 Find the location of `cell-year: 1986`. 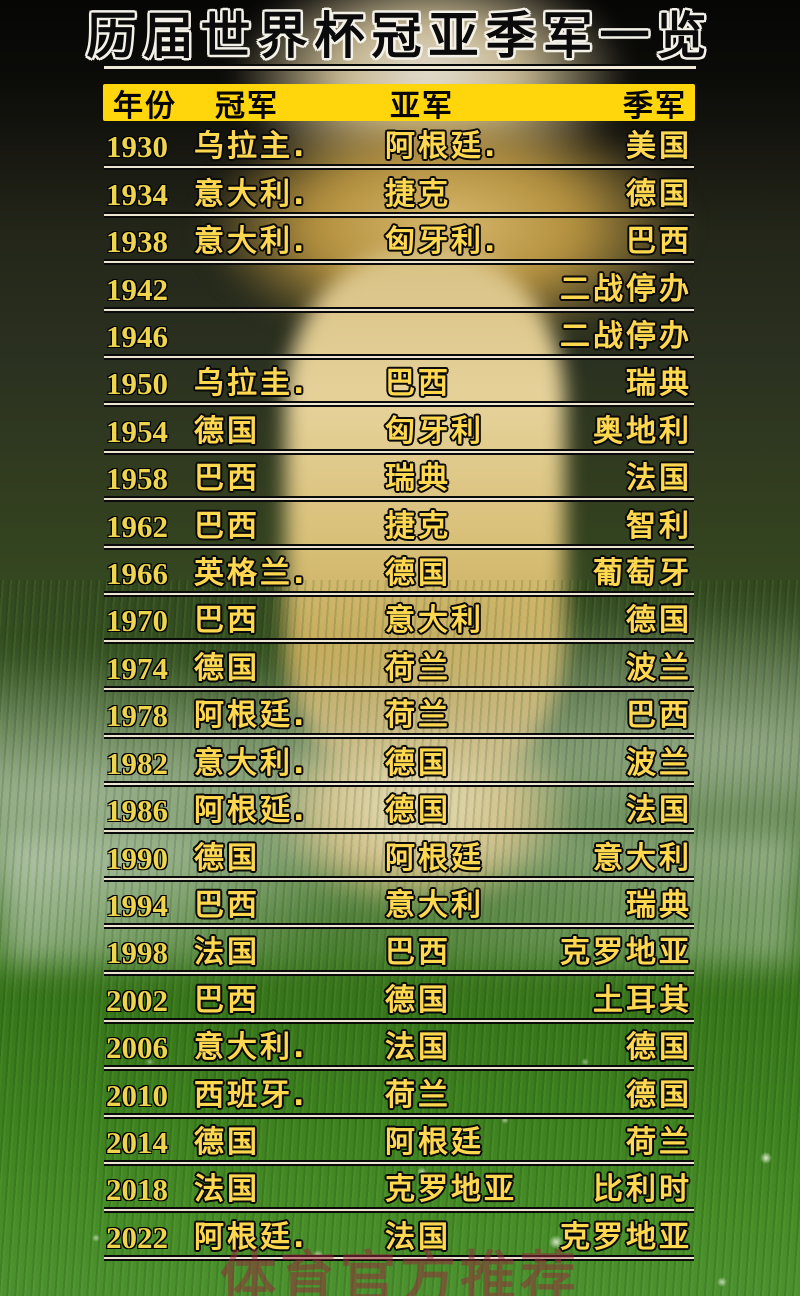

cell-year: 1986 is located at coordinates (137, 811).